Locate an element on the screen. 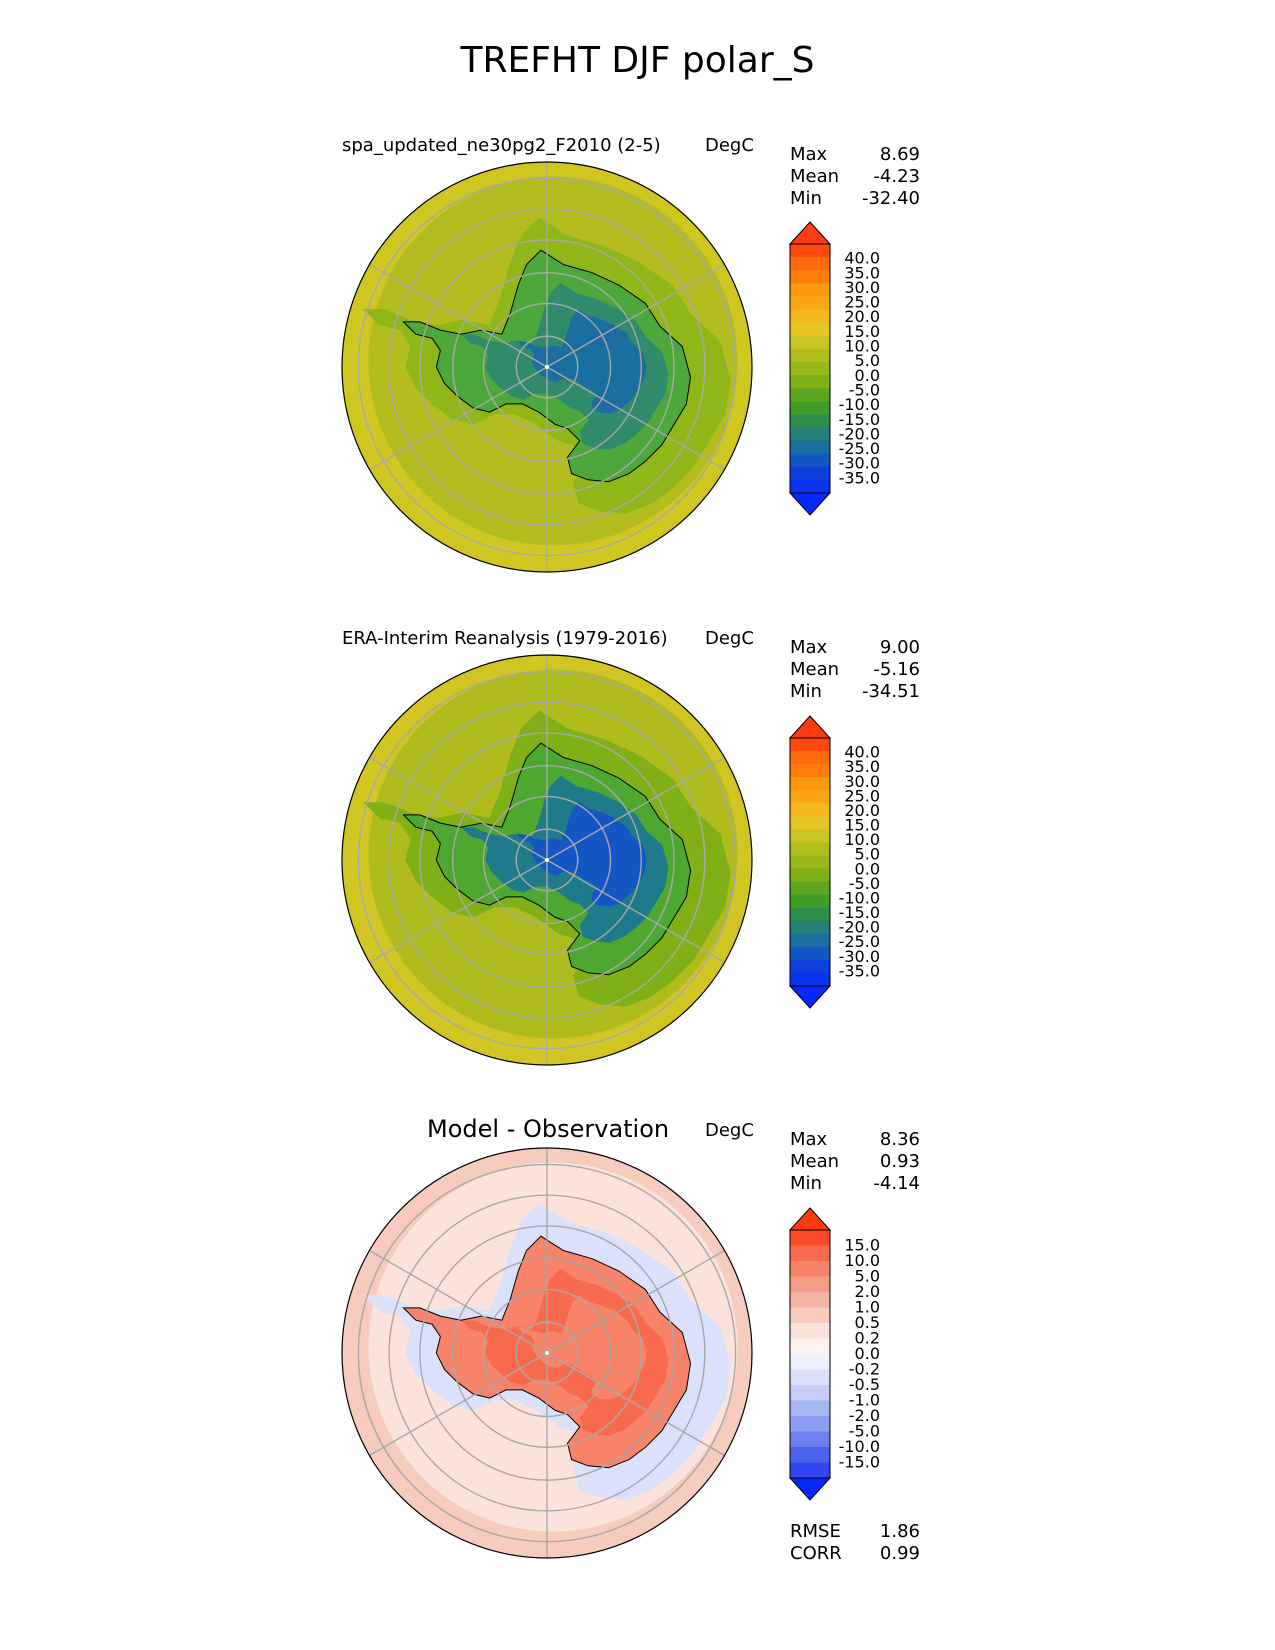 This screenshot has height=1650, width=1275. colorbar-tick-label: 5.0 is located at coordinates (867, 1276).